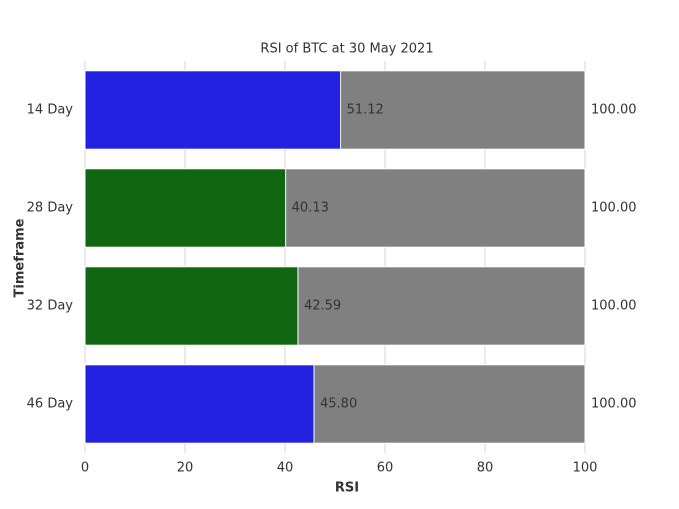 The height and width of the screenshot is (509, 679). Describe the element at coordinates (322, 306) in the screenshot. I see `value-label: 42.59` at that location.